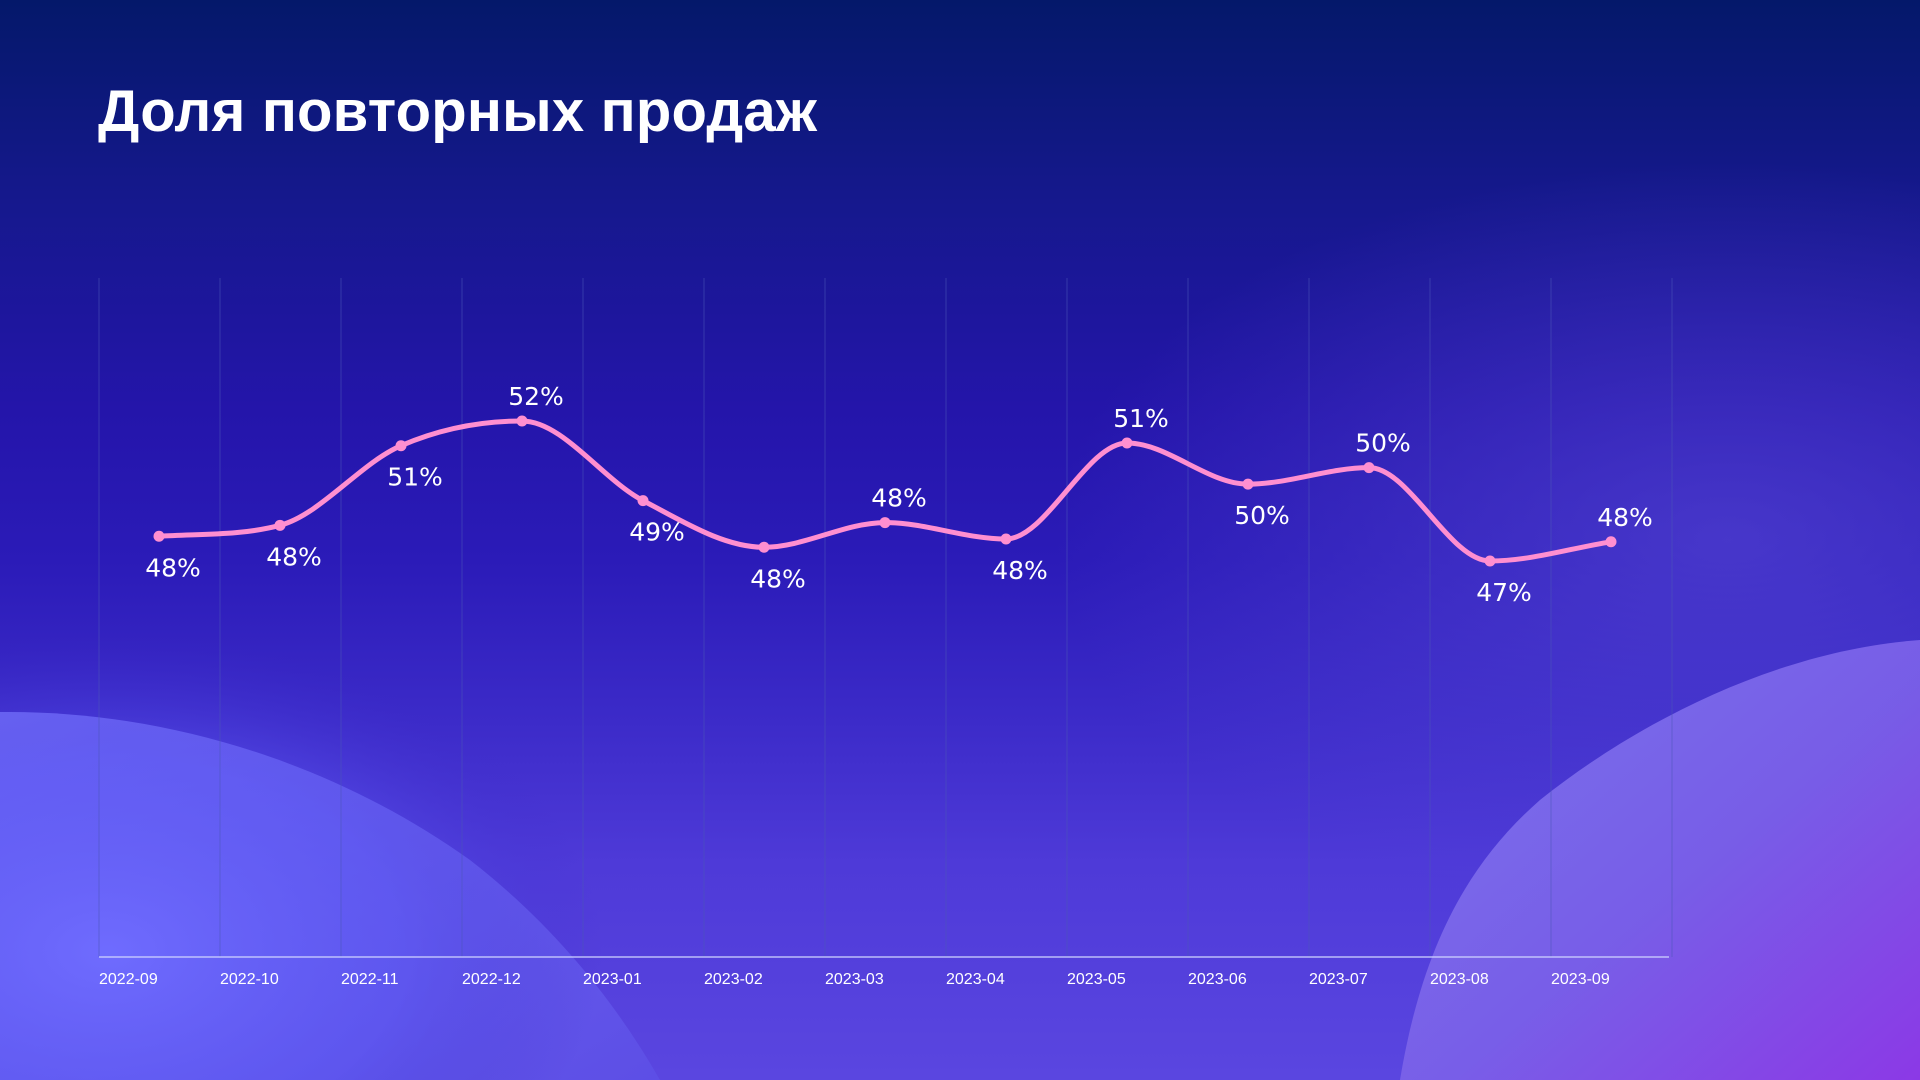 This screenshot has height=1080, width=1920. Describe the element at coordinates (536, 396) in the screenshot. I see `data-label: 52%` at that location.